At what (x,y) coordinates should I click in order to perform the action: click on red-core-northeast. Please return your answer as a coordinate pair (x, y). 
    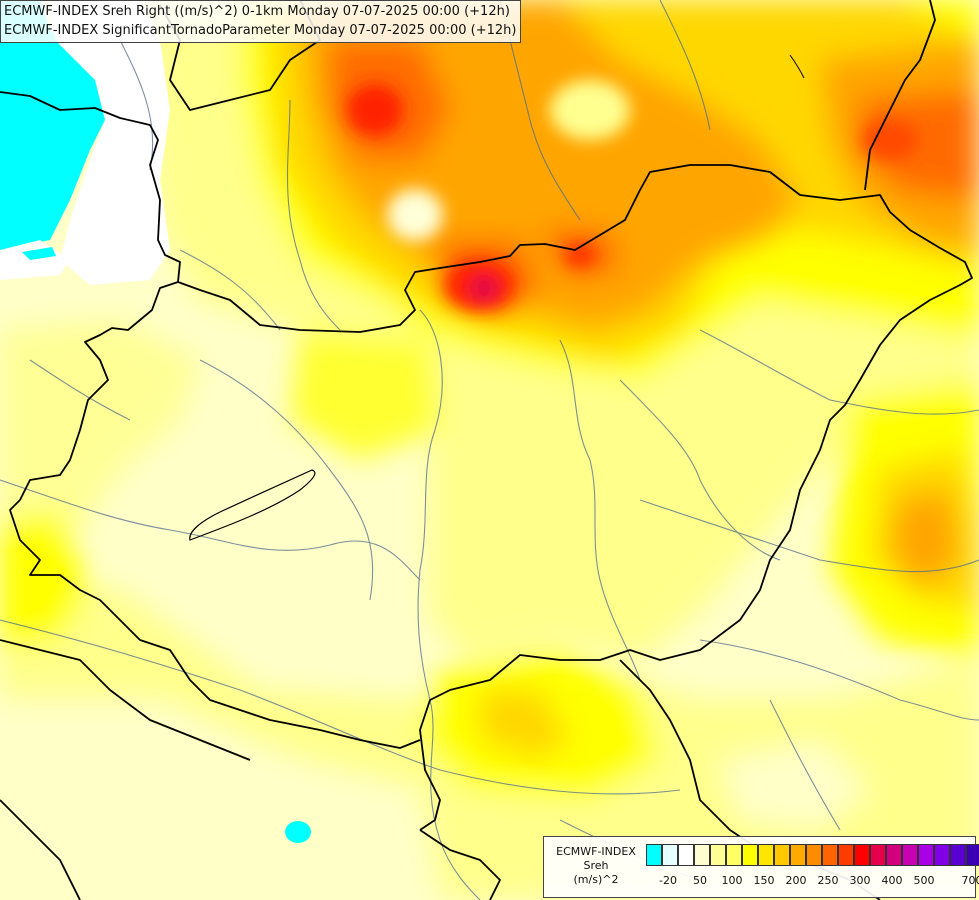
    Looking at the image, I should click on (890, 140).